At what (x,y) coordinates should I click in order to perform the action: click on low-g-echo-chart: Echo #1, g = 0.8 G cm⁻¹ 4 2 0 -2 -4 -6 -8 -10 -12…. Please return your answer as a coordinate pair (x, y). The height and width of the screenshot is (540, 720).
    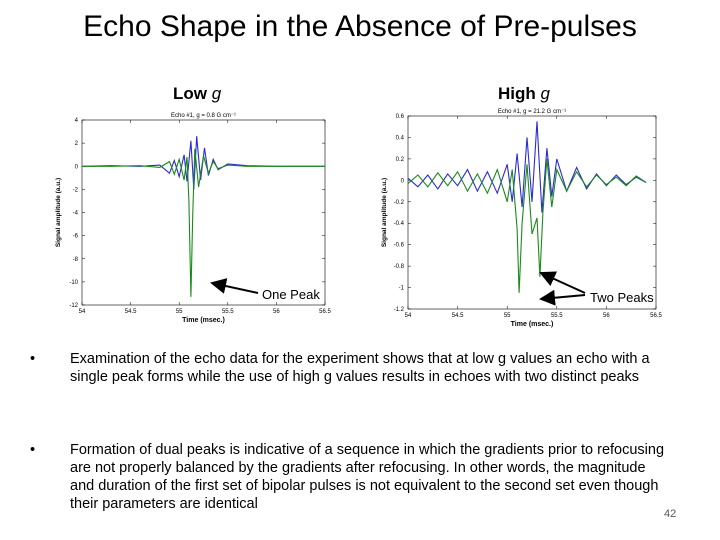
    Looking at the image, I should click on (193, 218).